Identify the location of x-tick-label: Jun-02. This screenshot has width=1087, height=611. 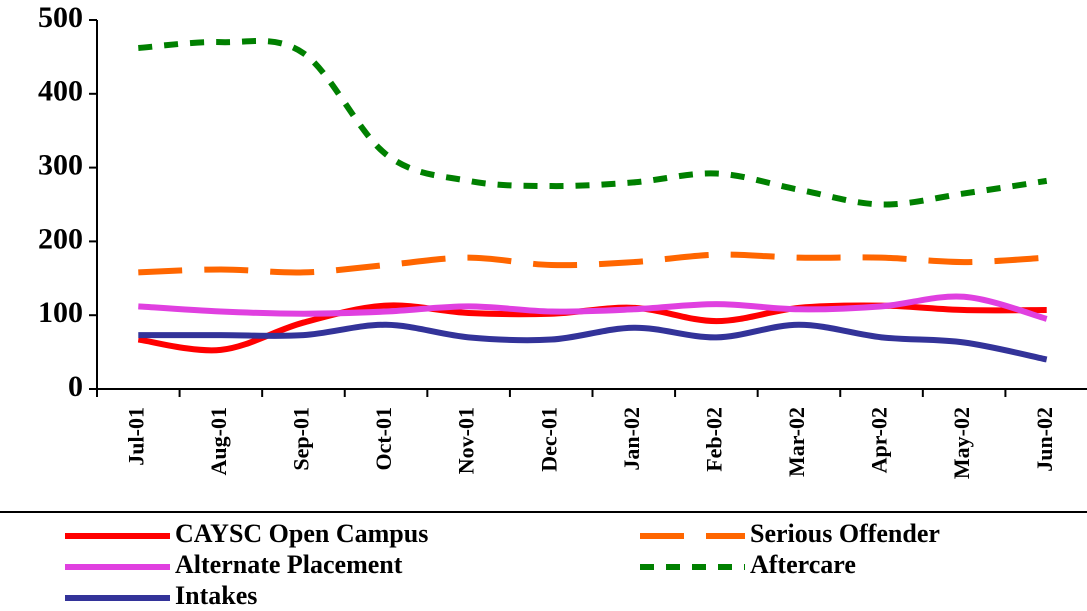
(1044, 439).